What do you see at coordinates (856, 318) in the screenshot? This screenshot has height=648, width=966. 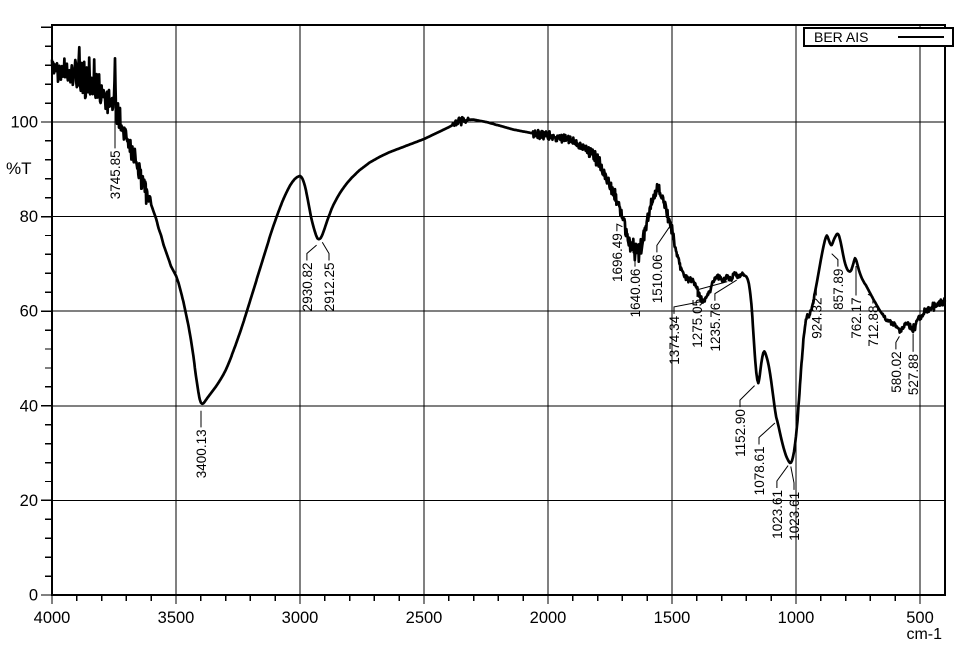 I see `peak-label: 762.17` at bounding box center [856, 318].